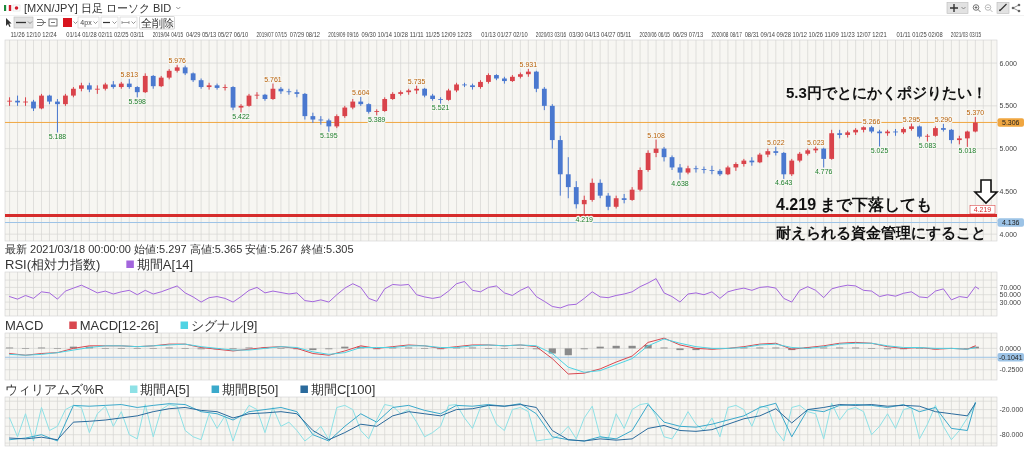 This screenshot has width=1024, height=450. I want to click on chart-title: MACD, so click(24, 325).